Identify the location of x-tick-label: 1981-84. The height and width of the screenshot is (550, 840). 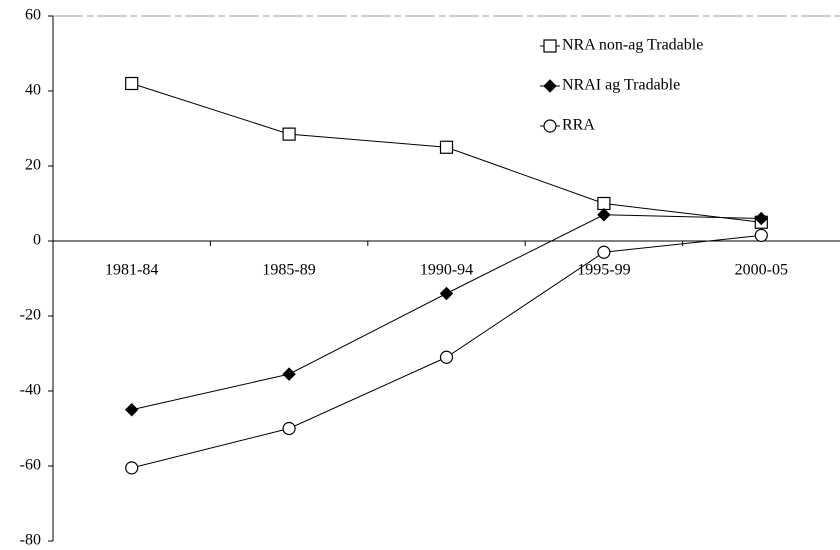
(131, 270).